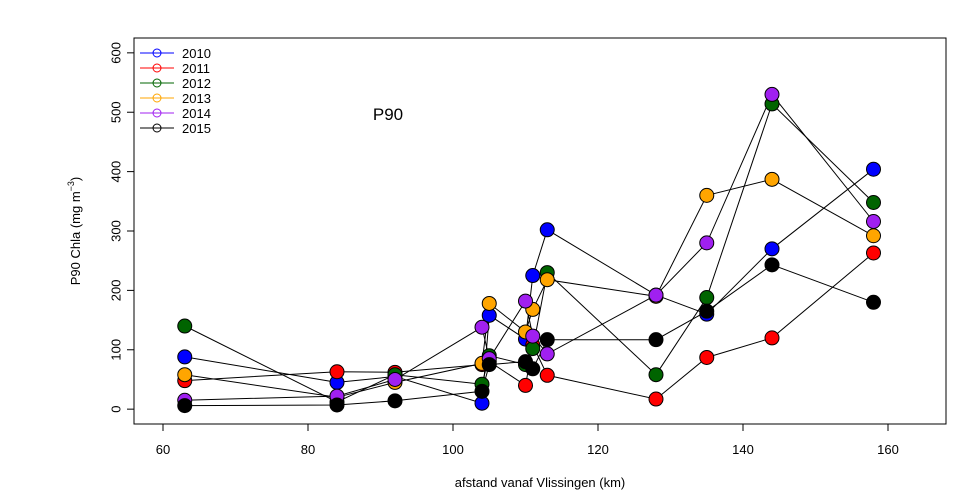 This screenshot has height=500, width=975. I want to click on y-tick-label: 500, so click(116, 112).